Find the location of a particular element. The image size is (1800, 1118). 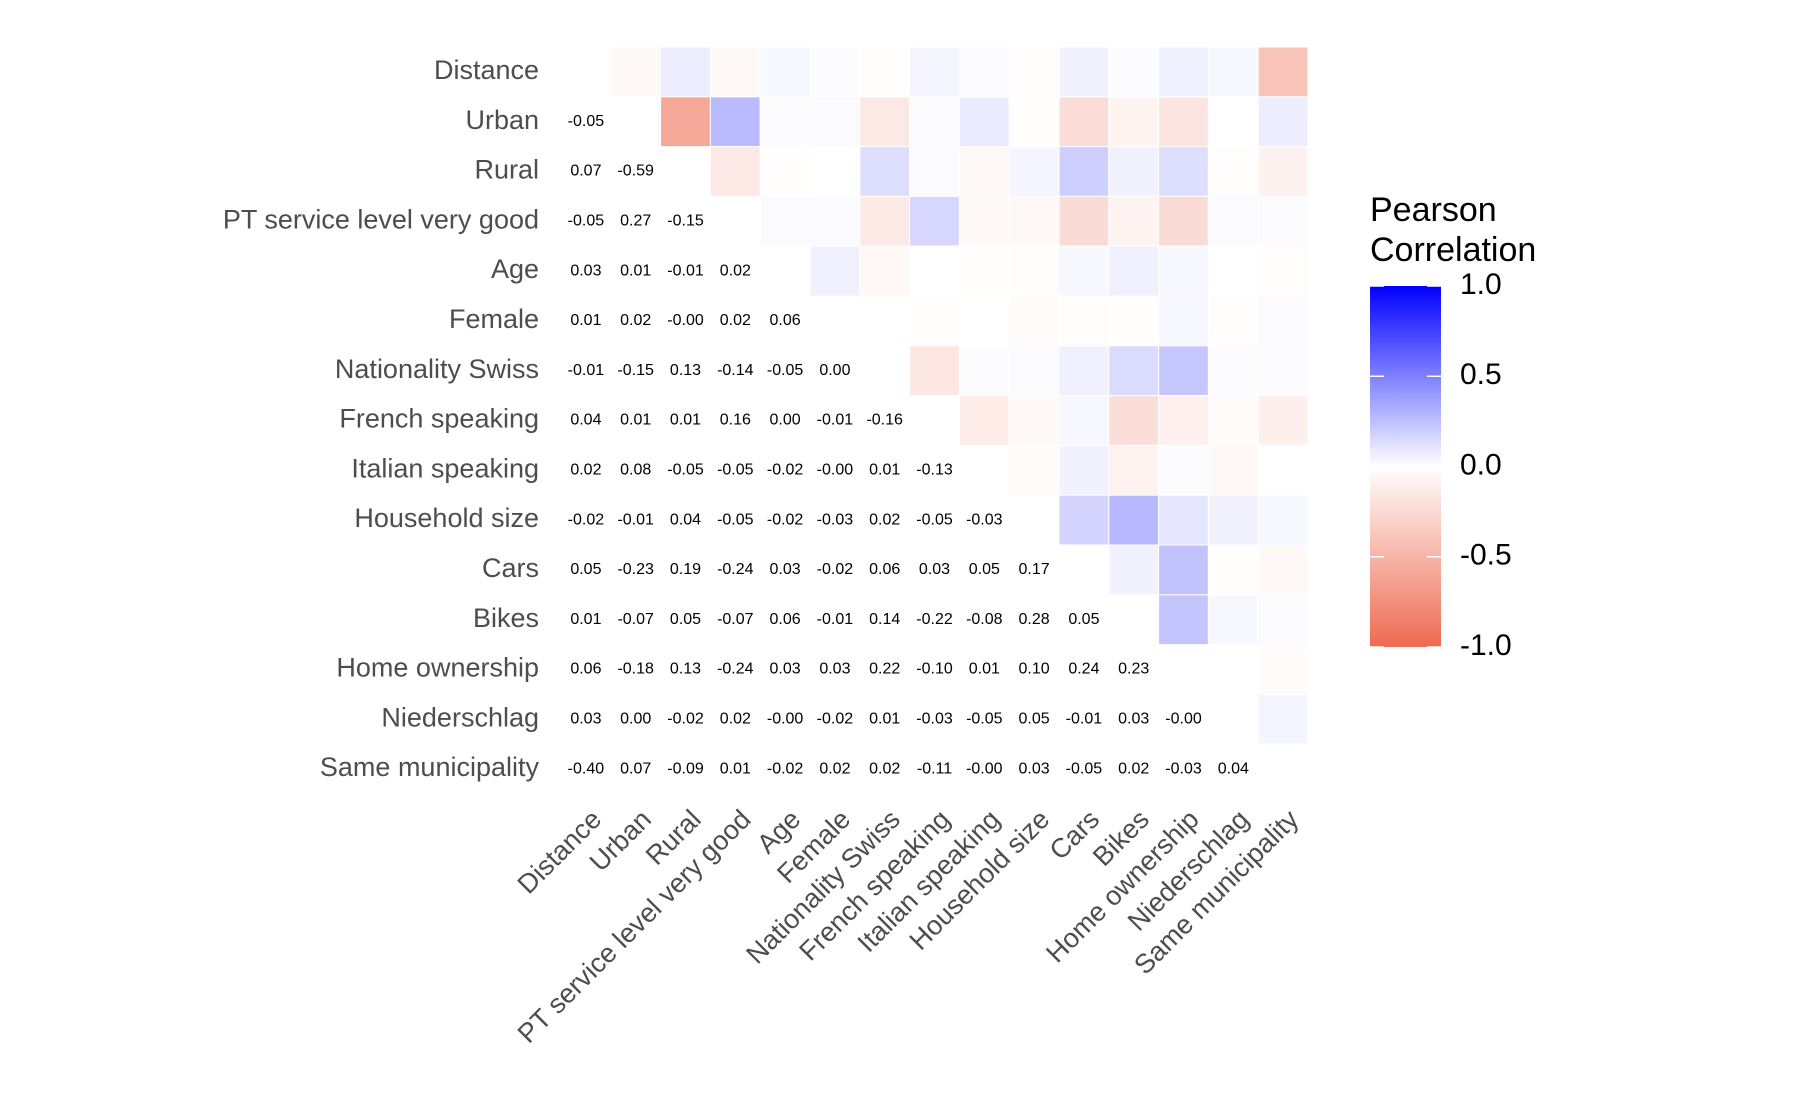

colorbar-tick-label: 1.0 is located at coordinates (1481, 284).